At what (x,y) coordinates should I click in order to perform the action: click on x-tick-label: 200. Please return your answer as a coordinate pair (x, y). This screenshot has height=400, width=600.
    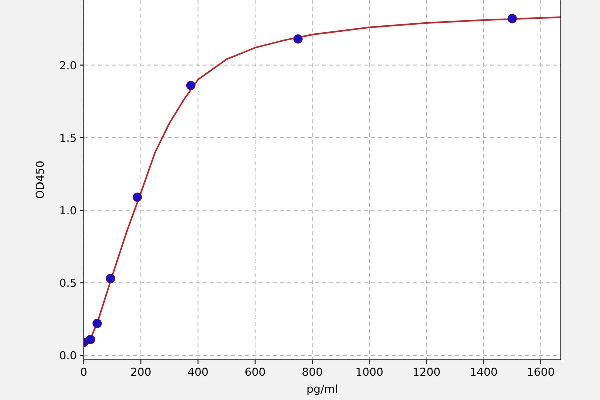
    Looking at the image, I should click on (141, 372).